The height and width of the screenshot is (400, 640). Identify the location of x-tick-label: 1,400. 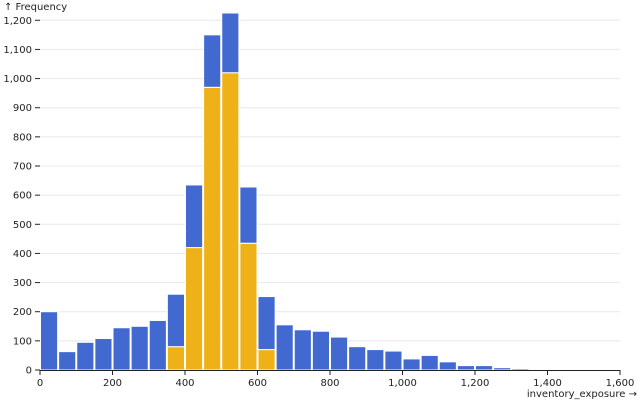
(547, 383).